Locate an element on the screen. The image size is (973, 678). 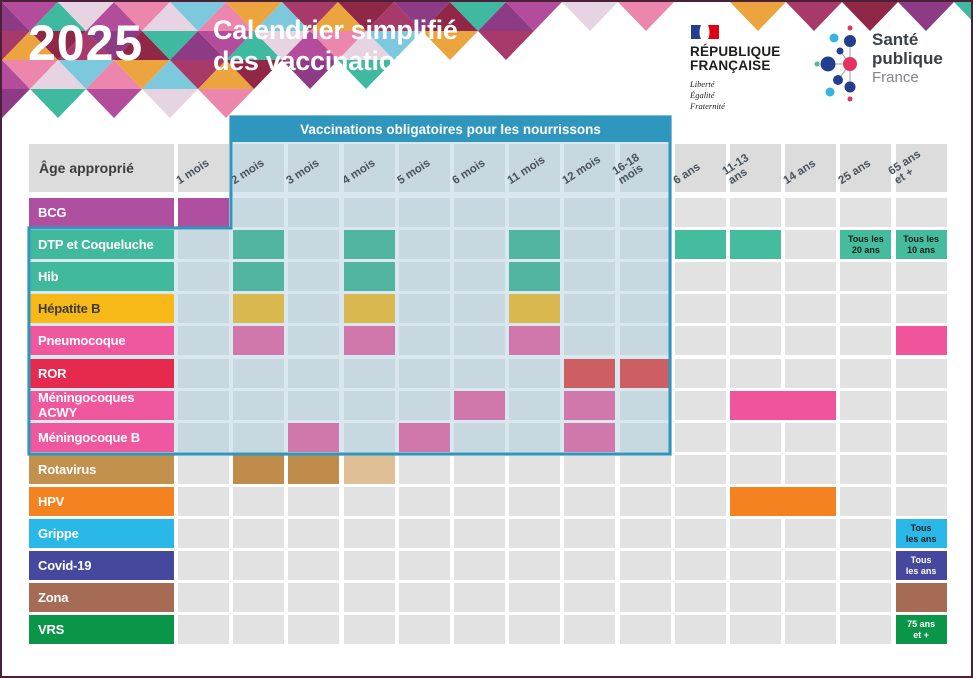
column-header-label: 6 ans is located at coordinates (687, 173).